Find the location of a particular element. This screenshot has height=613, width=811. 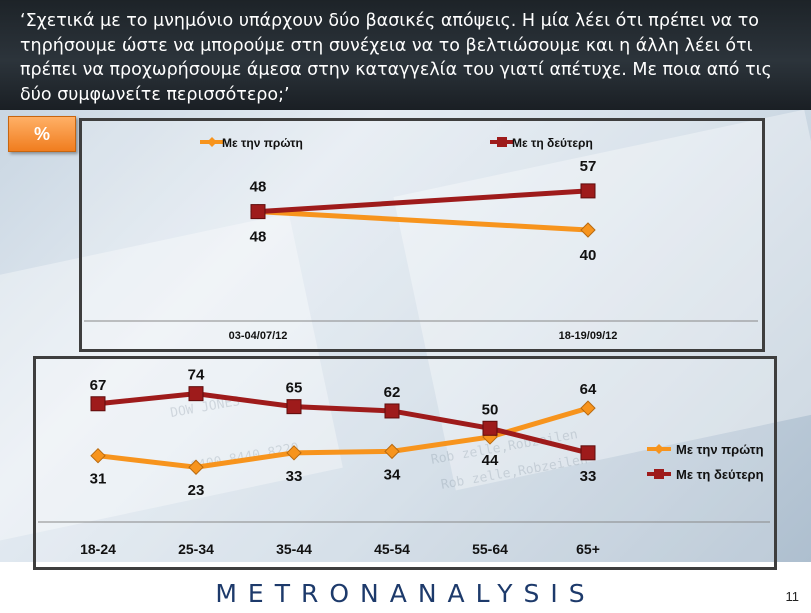

brand-logo-text: METRONANALYSIS is located at coordinates (405, 593).